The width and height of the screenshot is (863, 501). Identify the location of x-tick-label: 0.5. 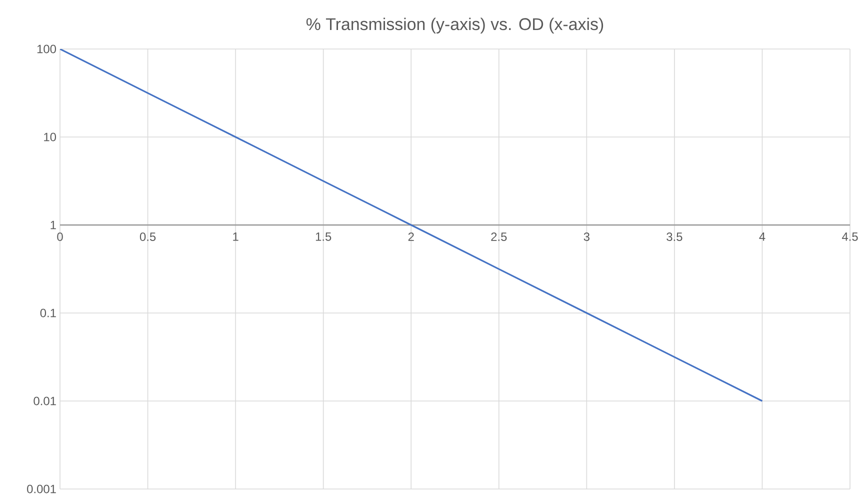
(148, 236).